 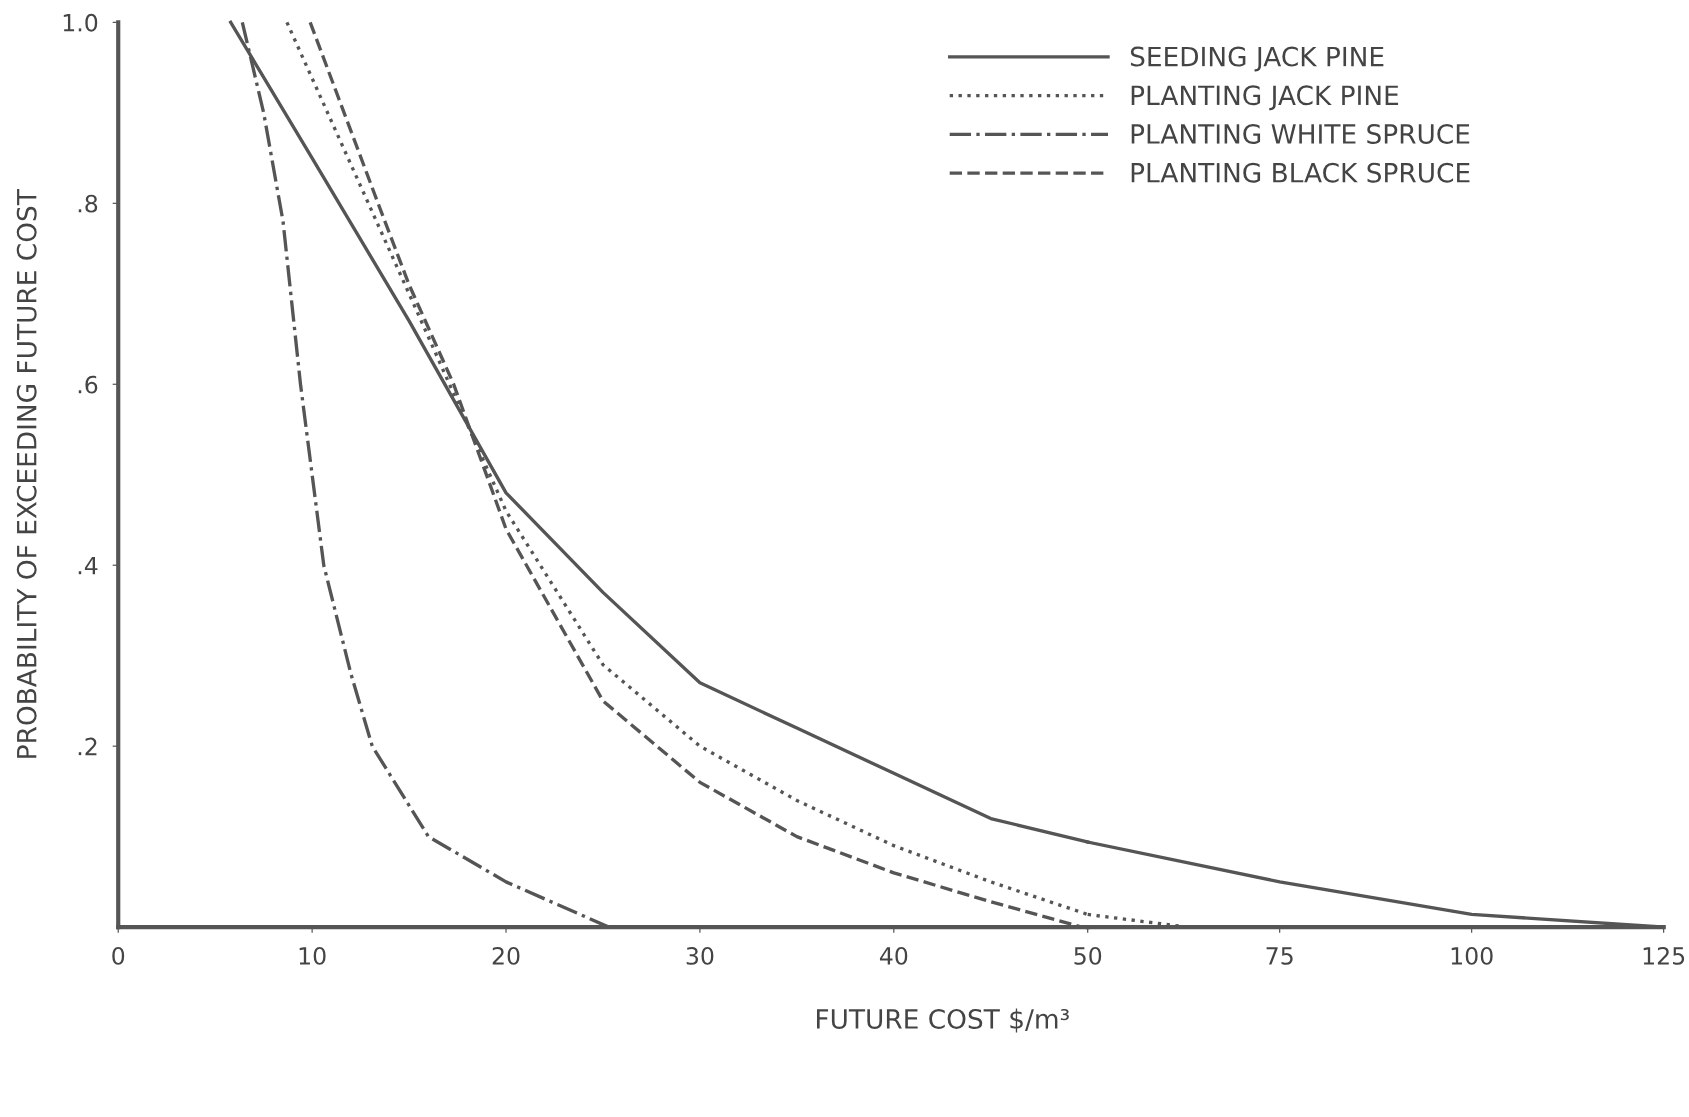 I want to click on x-axis-title: FUTURE COST $/m³, so click(x=943, y=1020).